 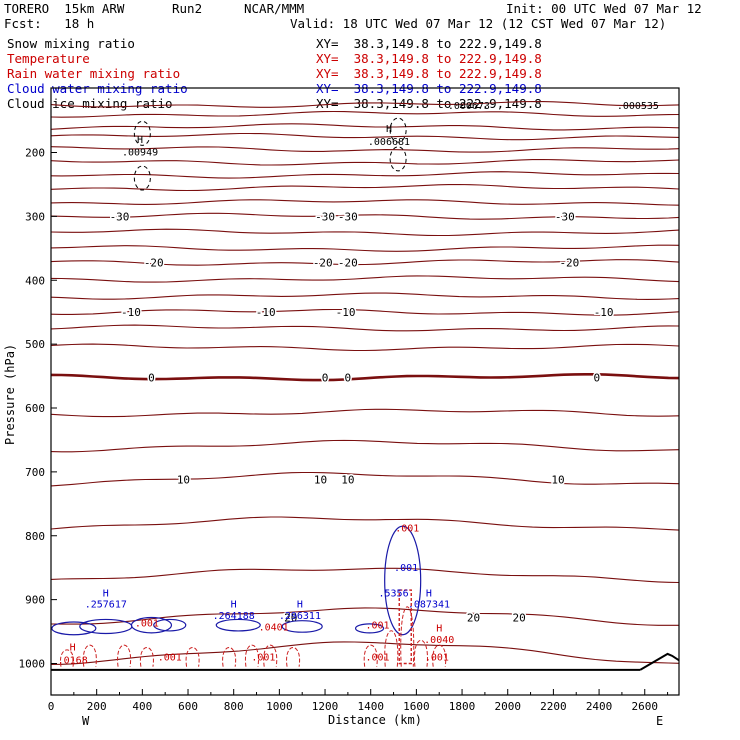 I want to click on contour-annotation: .257617, so click(x=106, y=604).